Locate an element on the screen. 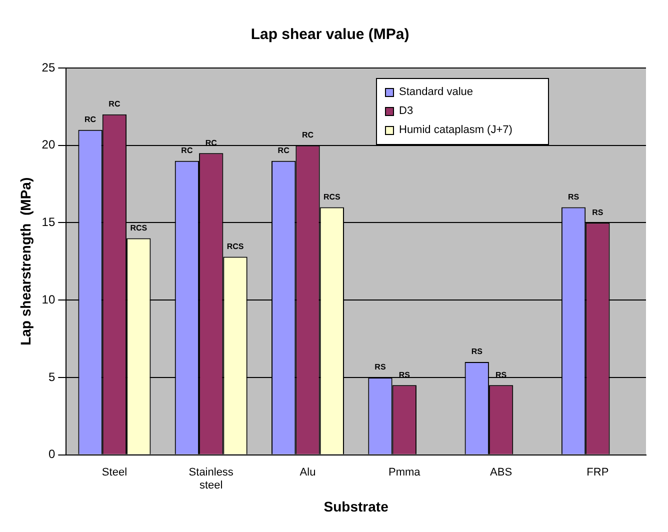 This screenshot has width=668, height=532. y-tick-label: 10 is located at coordinates (49, 299).